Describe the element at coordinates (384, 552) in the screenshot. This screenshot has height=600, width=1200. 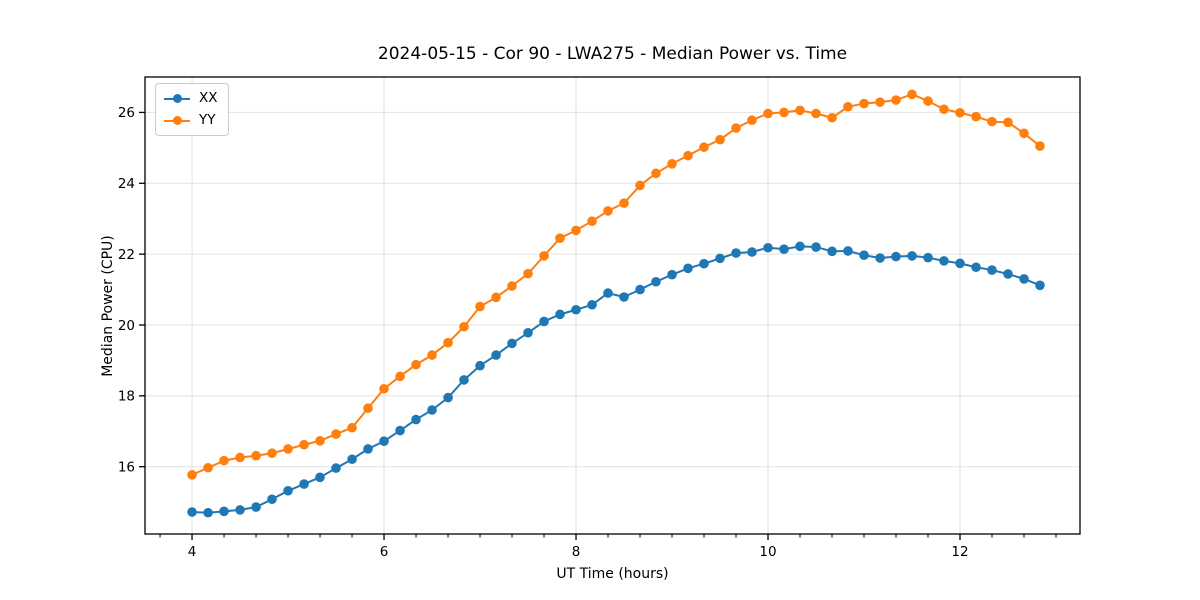
I see `svg-text: 6` at that location.